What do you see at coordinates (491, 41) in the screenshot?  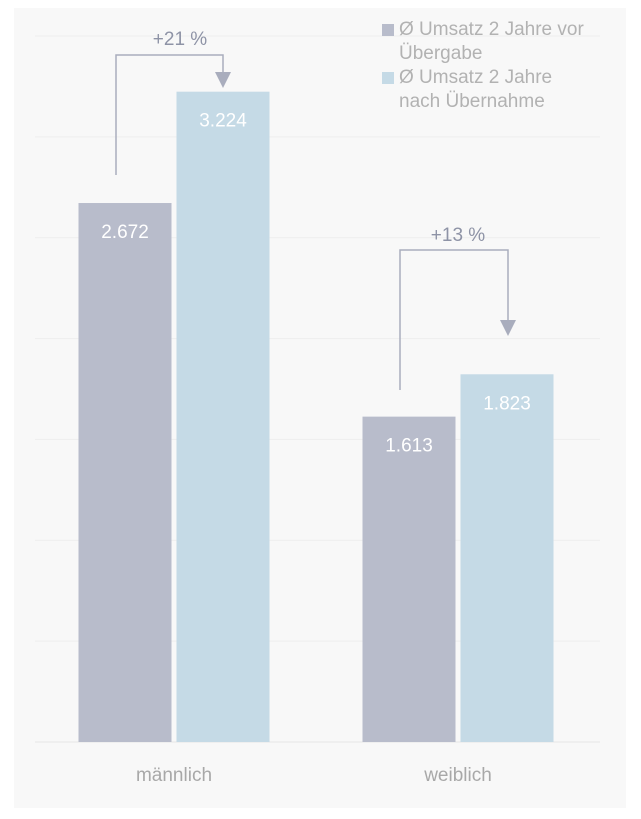 I see `legend-label: Ø Umsatz 2 Jahre vor Übergabe` at bounding box center [491, 41].